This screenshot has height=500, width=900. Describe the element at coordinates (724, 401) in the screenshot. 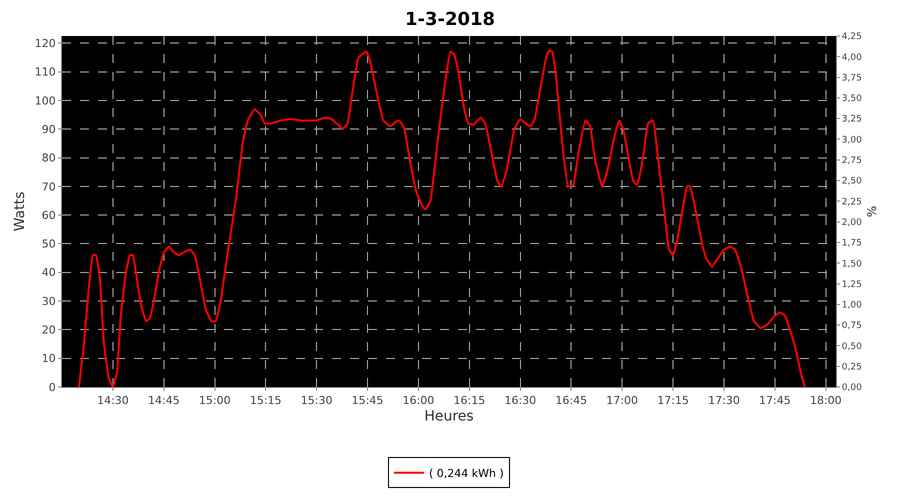

I see `x-tick-label: 17:30` at that location.